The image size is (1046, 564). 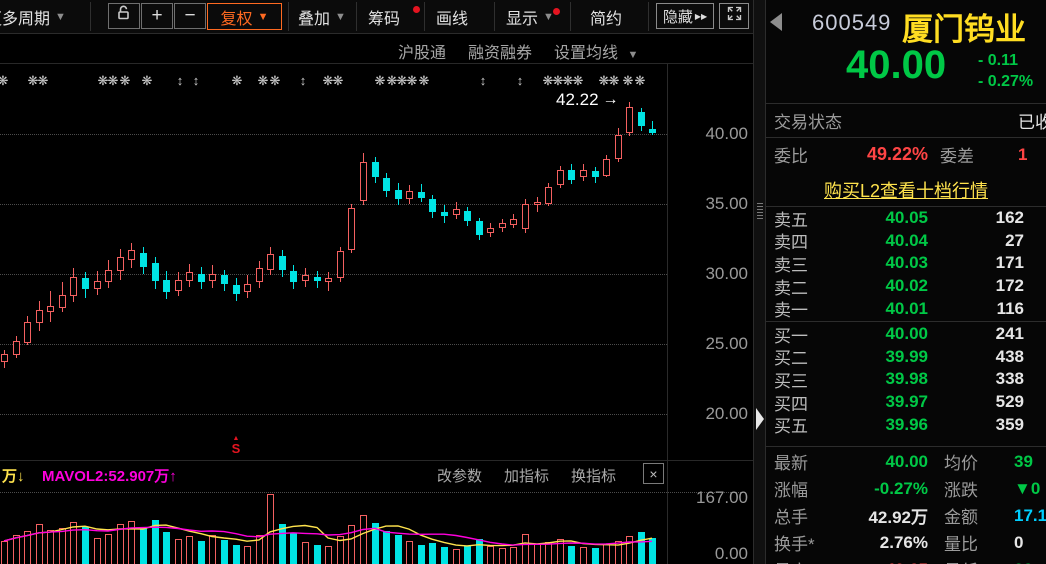 I want to click on period-dropdown: 更多周期 ▼, so click(x=33, y=16).